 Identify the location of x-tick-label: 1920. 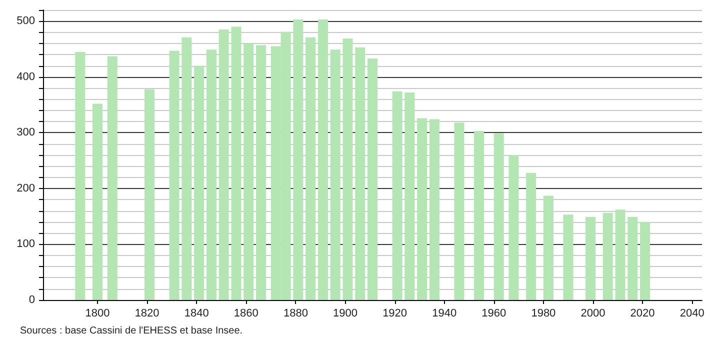
(395, 314).